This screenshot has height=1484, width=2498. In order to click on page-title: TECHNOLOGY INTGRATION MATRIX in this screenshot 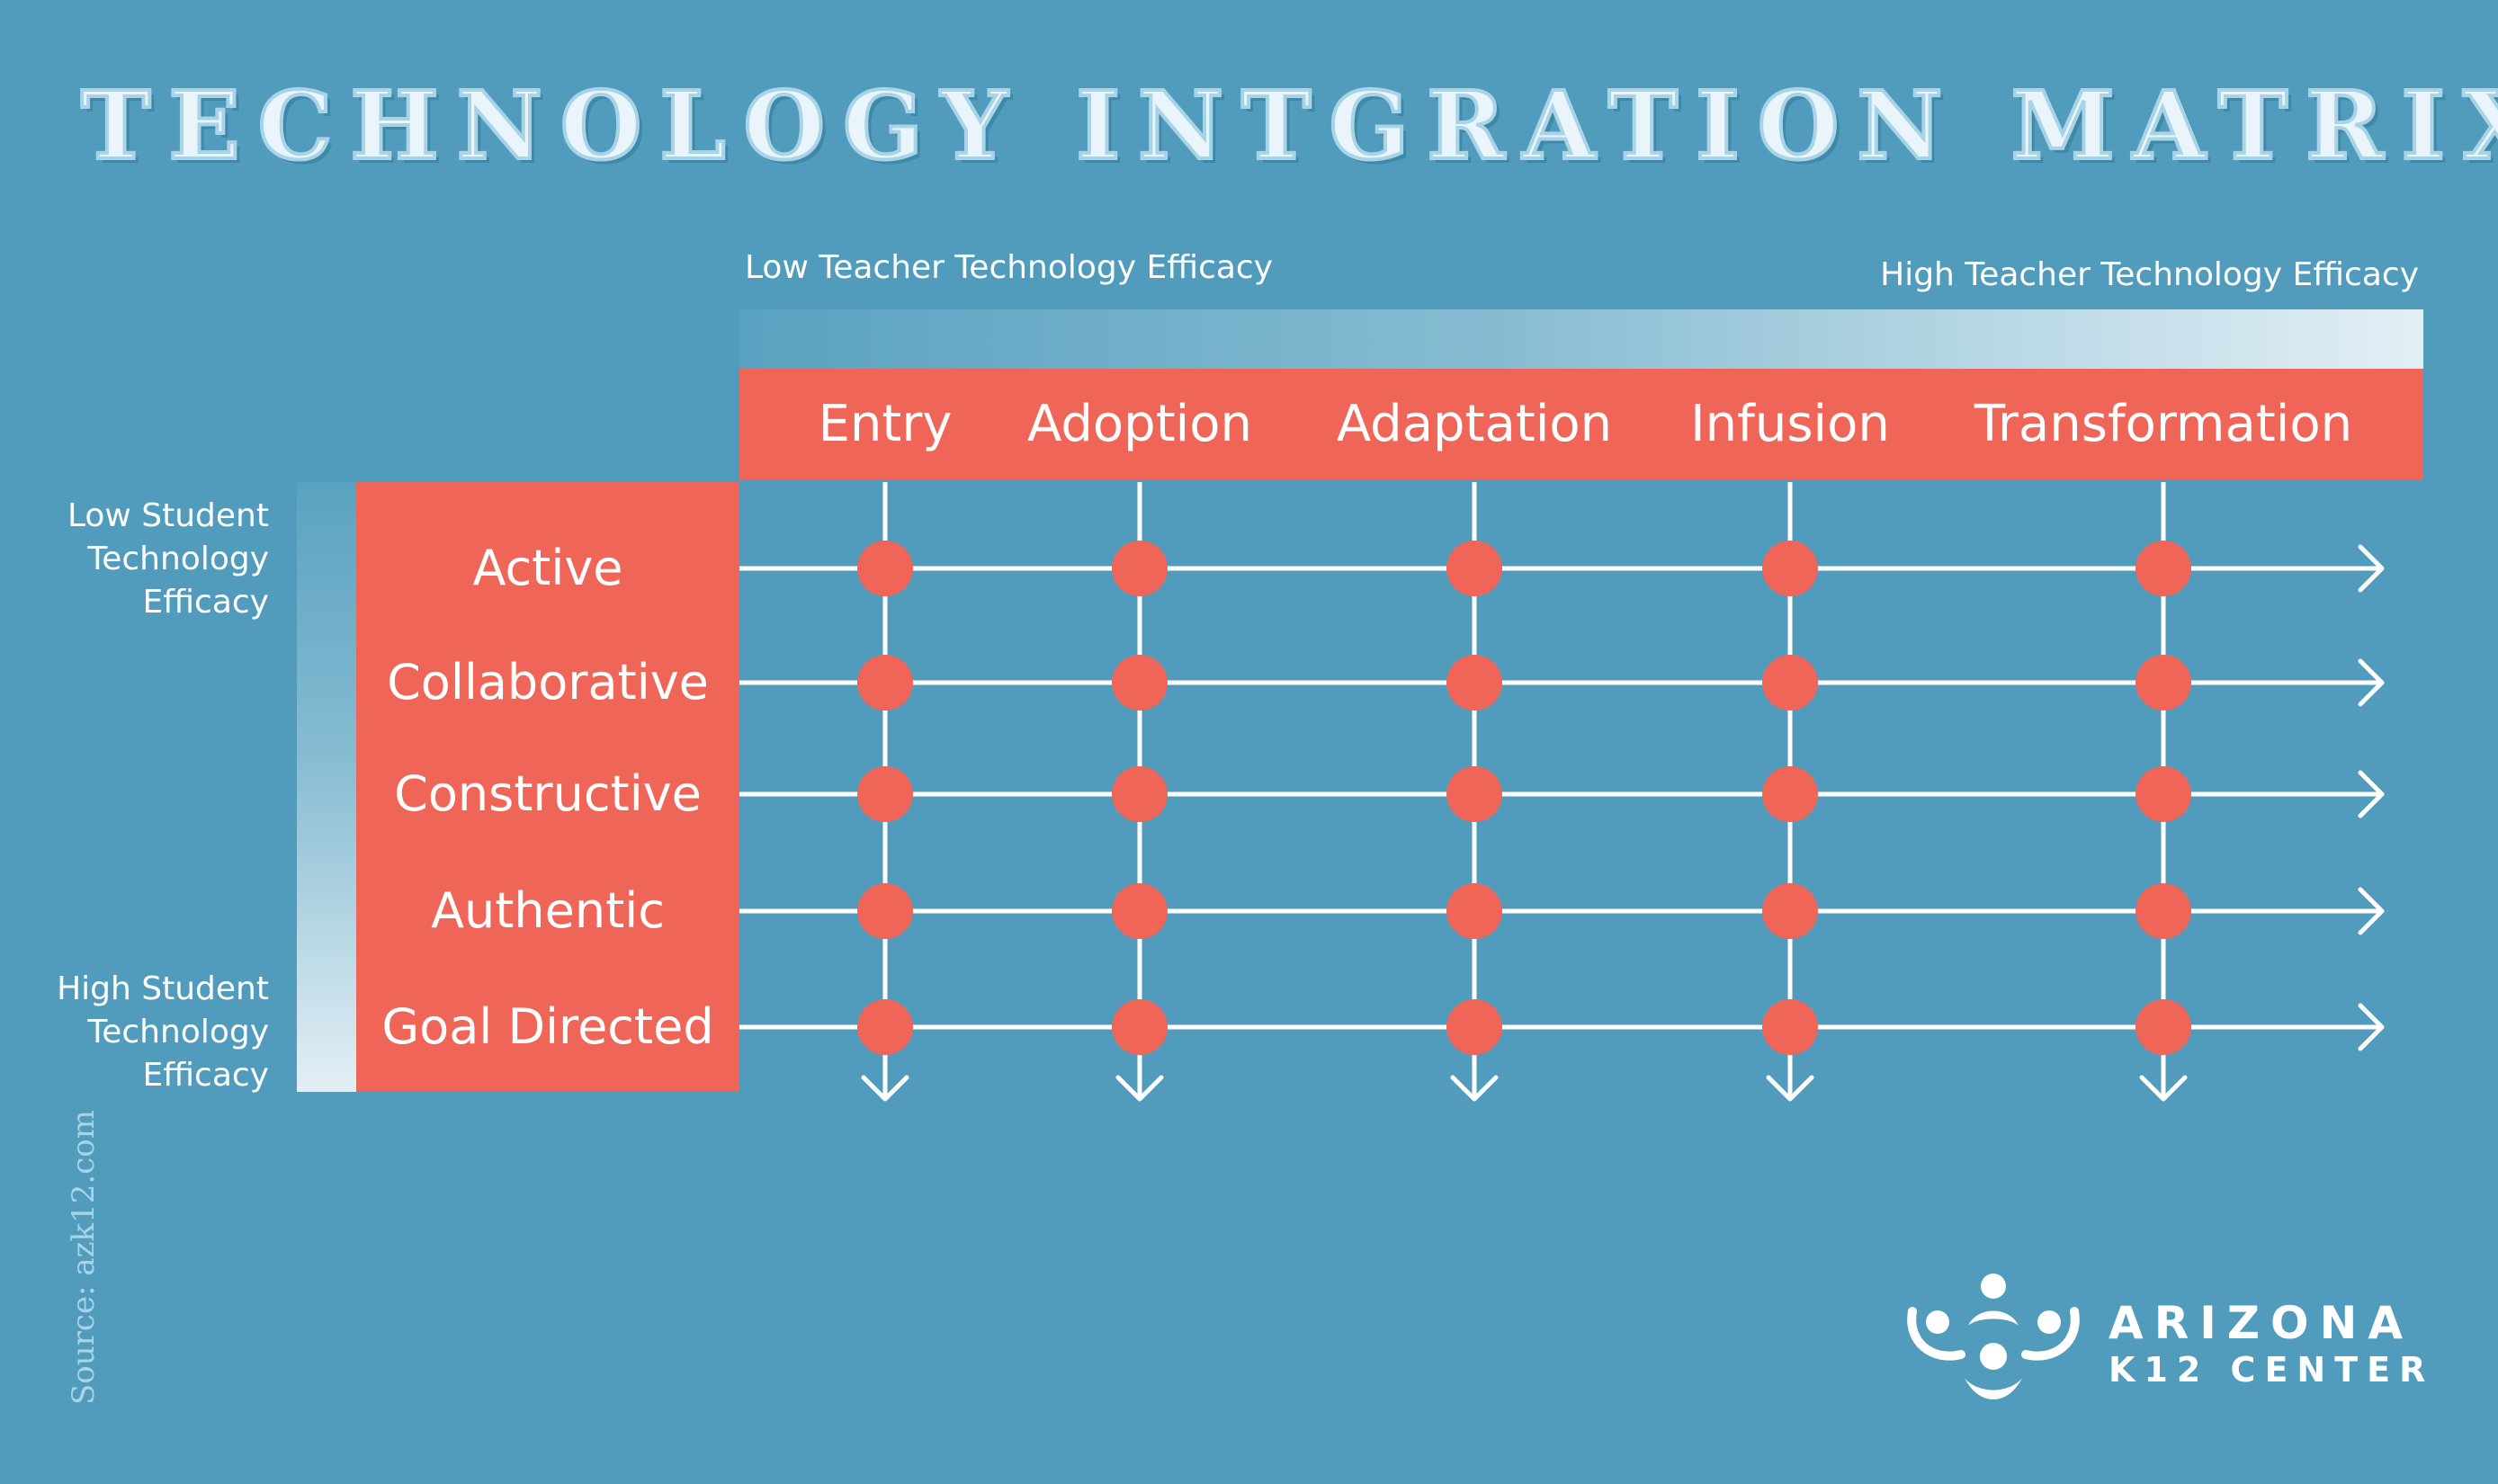, I will do `click(1288, 125)`.